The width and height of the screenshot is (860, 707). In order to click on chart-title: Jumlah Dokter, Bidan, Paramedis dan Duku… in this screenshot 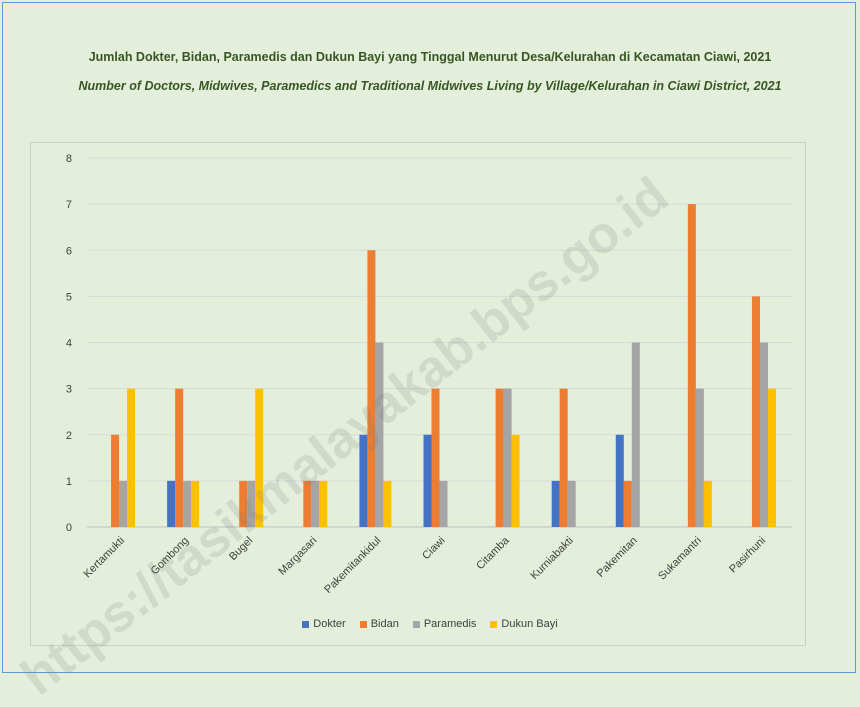, I will do `click(430, 57)`.